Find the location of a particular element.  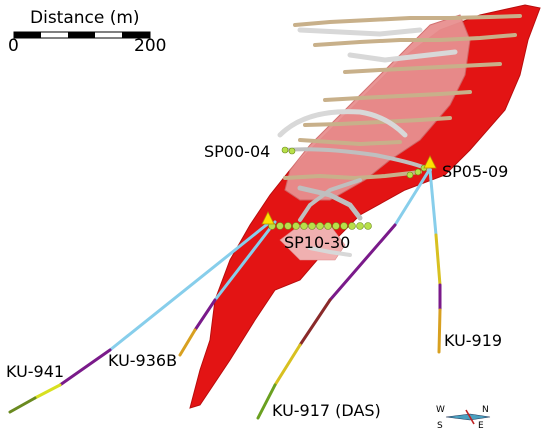

compass is located at coordinates (468, 417).